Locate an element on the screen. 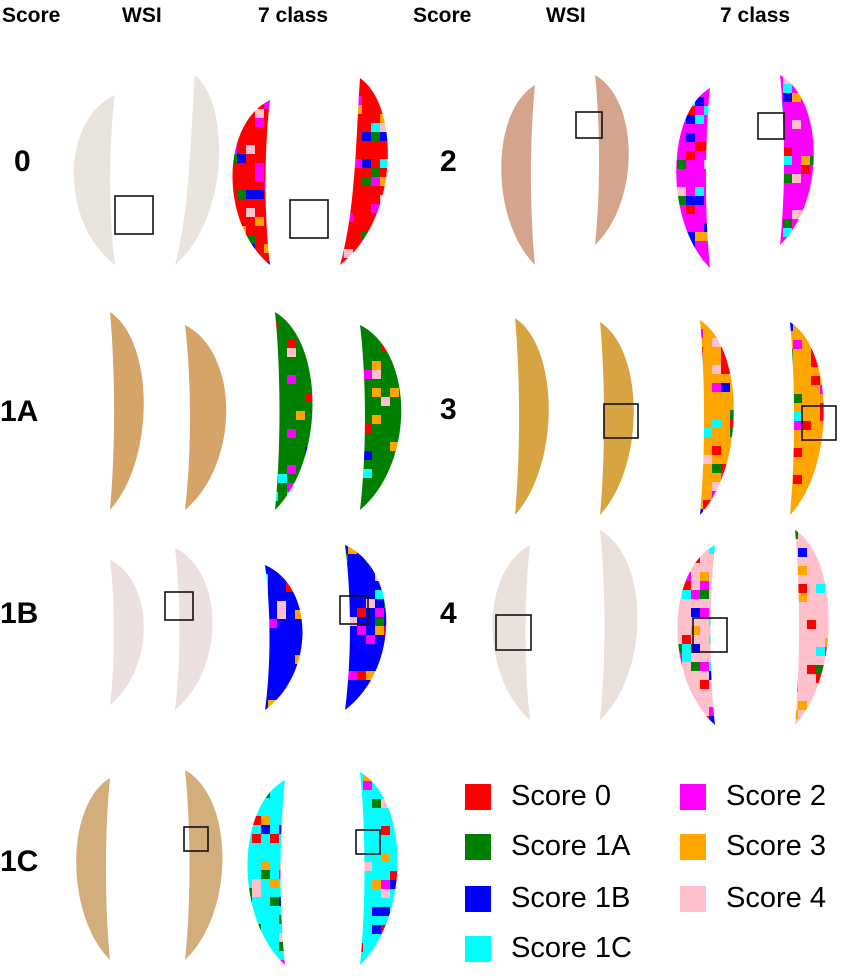  legend-label: Score 2 is located at coordinates (776, 796).